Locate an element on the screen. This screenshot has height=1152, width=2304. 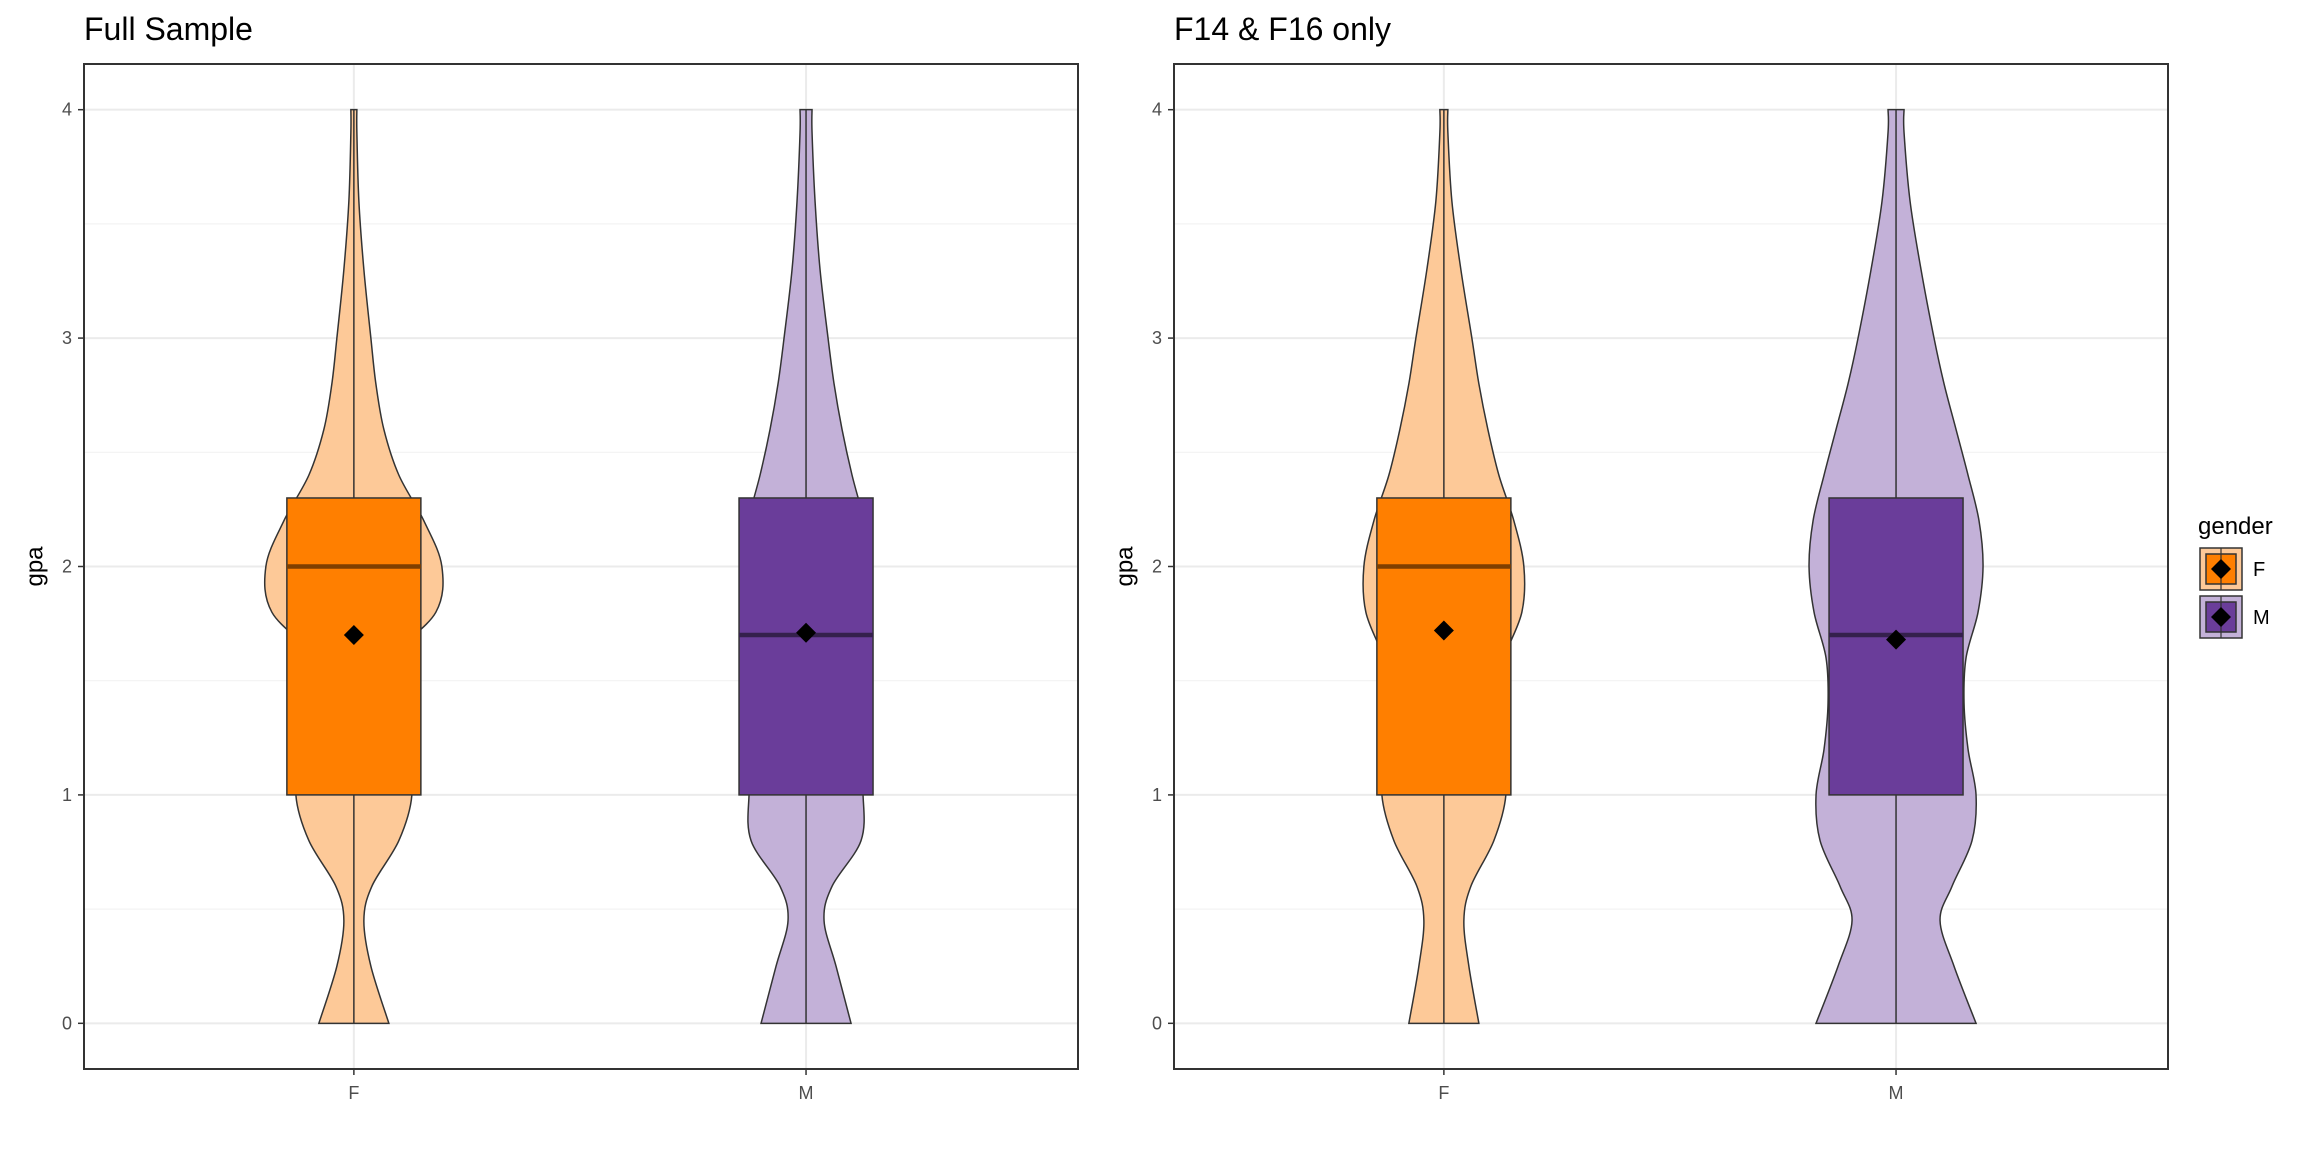
legend-label-f: F is located at coordinates (2259, 570).